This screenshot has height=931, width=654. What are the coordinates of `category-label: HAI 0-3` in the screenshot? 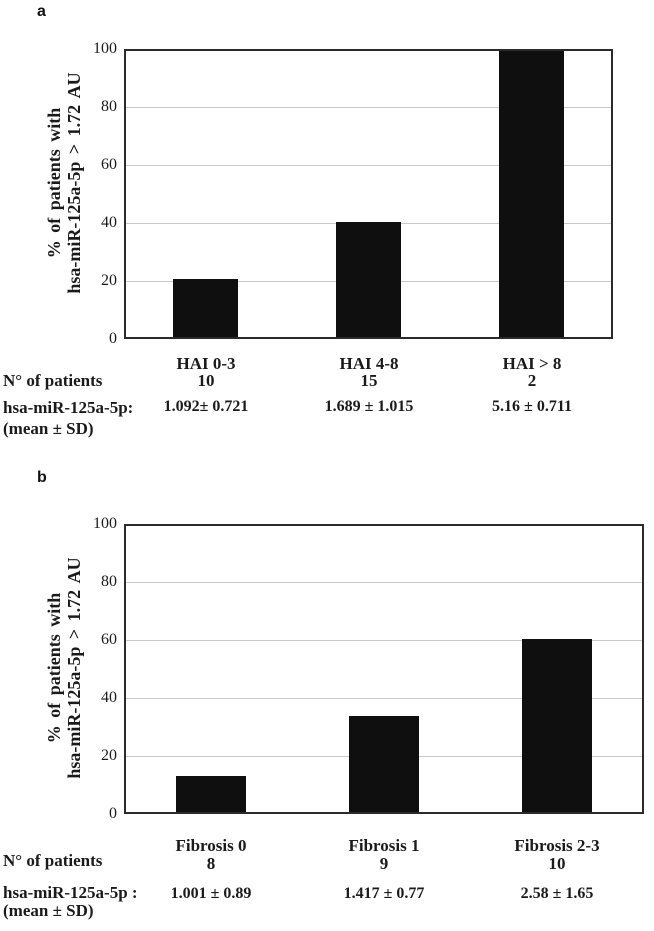 It's located at (206, 363).